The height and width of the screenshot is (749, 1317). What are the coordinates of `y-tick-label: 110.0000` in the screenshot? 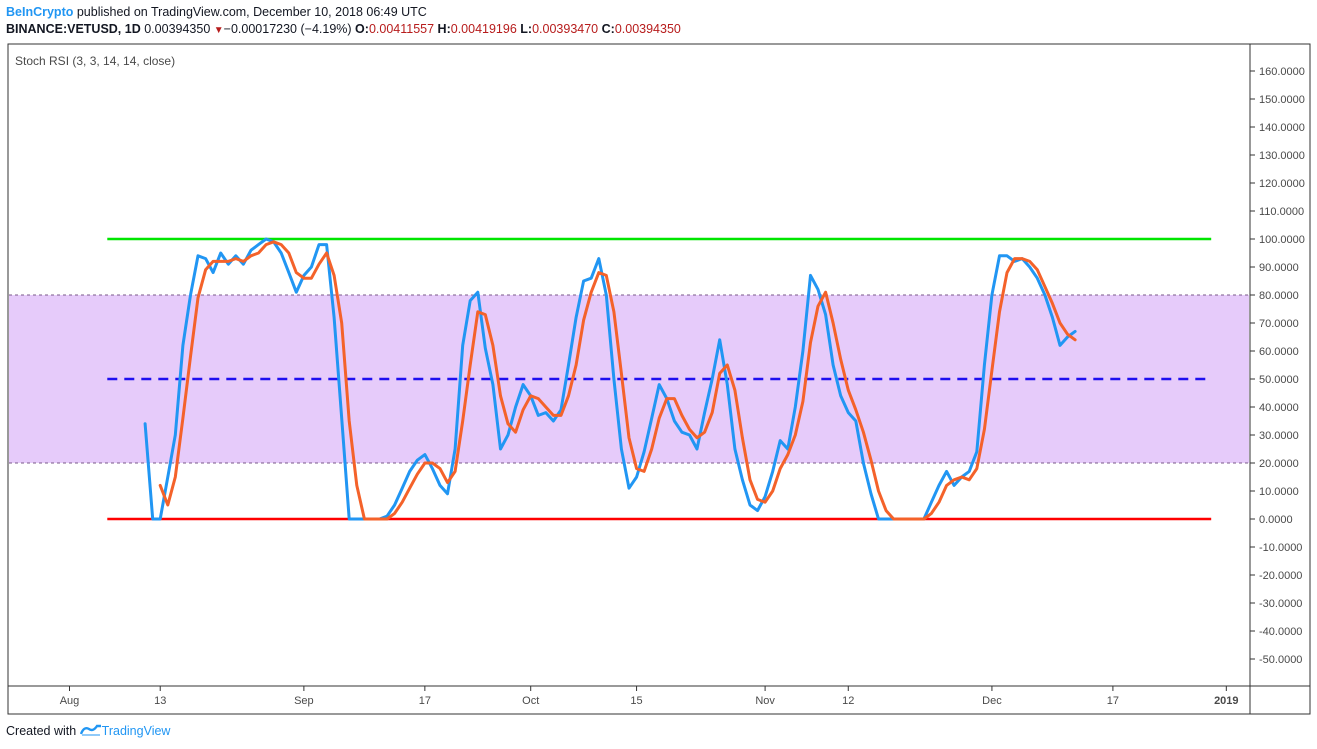 It's located at (1281, 212).